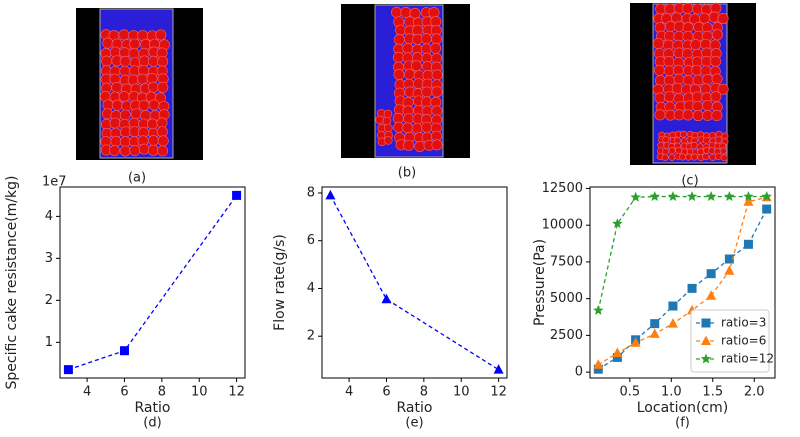  Describe the element at coordinates (579, 372) in the screenshot. I see `y-tick-label: 0` at that location.